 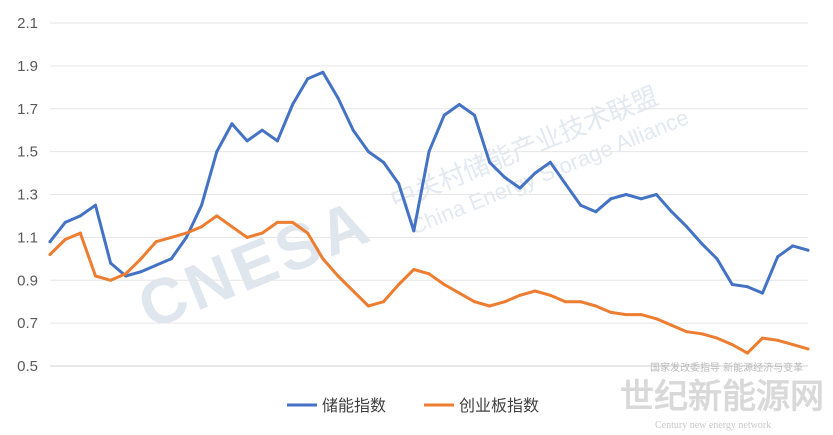 I want to click on y-tick-label: 1.3, so click(x=27, y=195).